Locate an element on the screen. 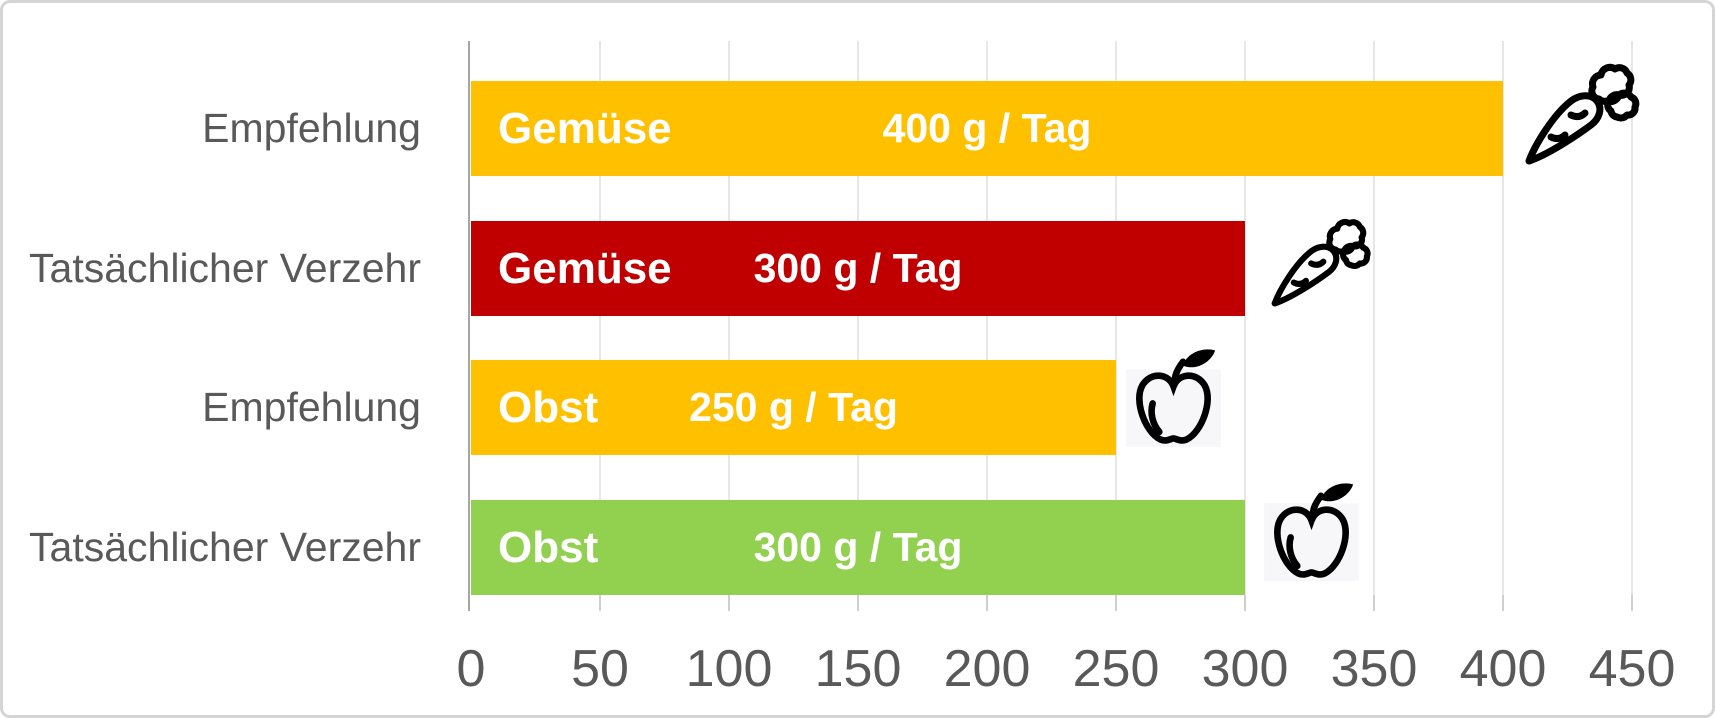  bar-row-empfehlung-obst: Empfehlung Obst 250 g / Tag is located at coordinates (857, 407).